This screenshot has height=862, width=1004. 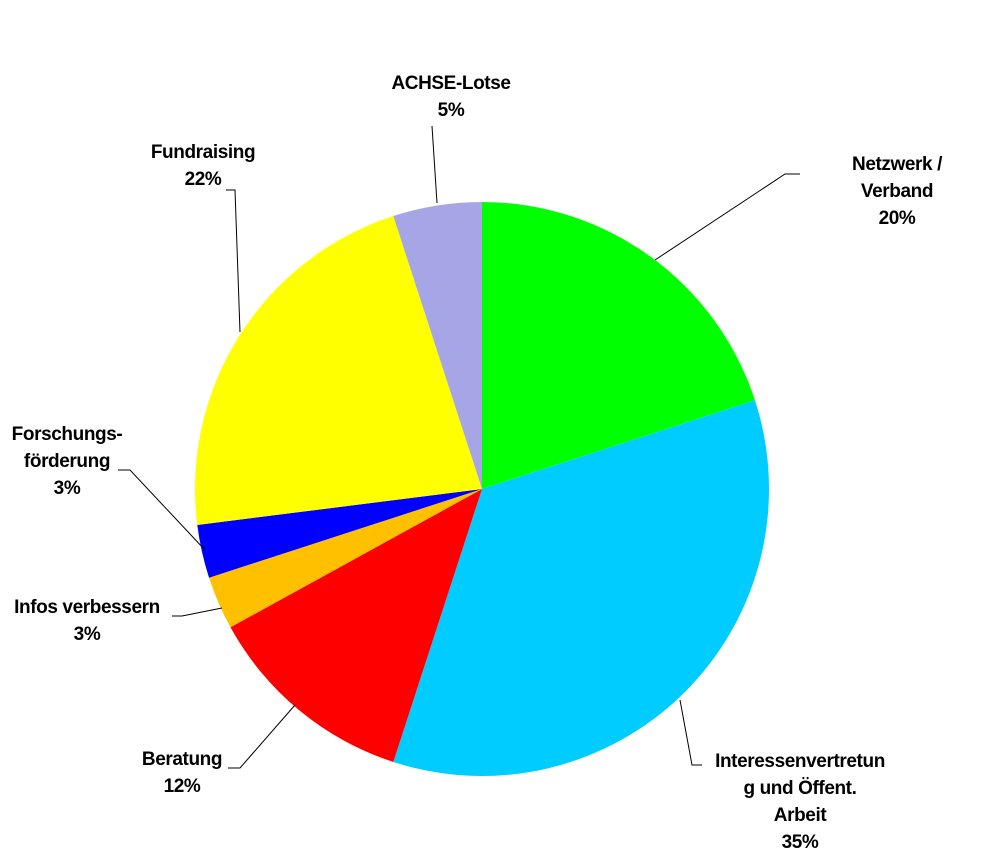 What do you see at coordinates (451, 97) in the screenshot?
I see `slice-label: ACHSE-Lotse 5%` at bounding box center [451, 97].